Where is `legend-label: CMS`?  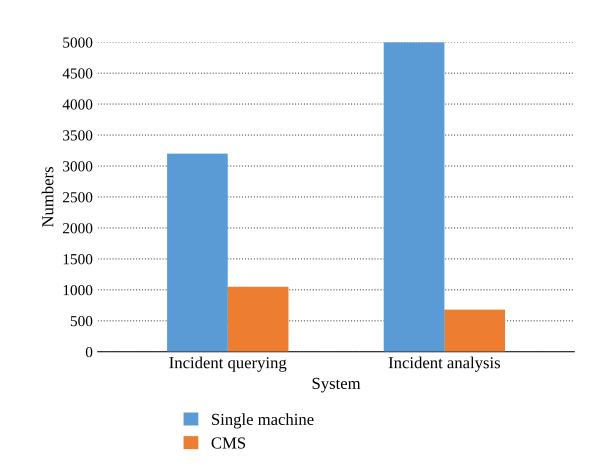 legend-label: CMS is located at coordinates (229, 443).